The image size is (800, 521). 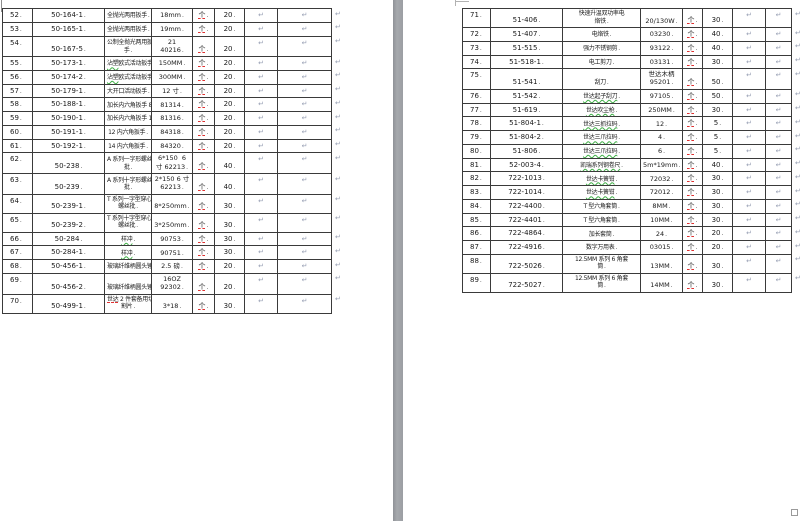 I want to click on cell-code: 50-192-1, so click(x=68, y=146).